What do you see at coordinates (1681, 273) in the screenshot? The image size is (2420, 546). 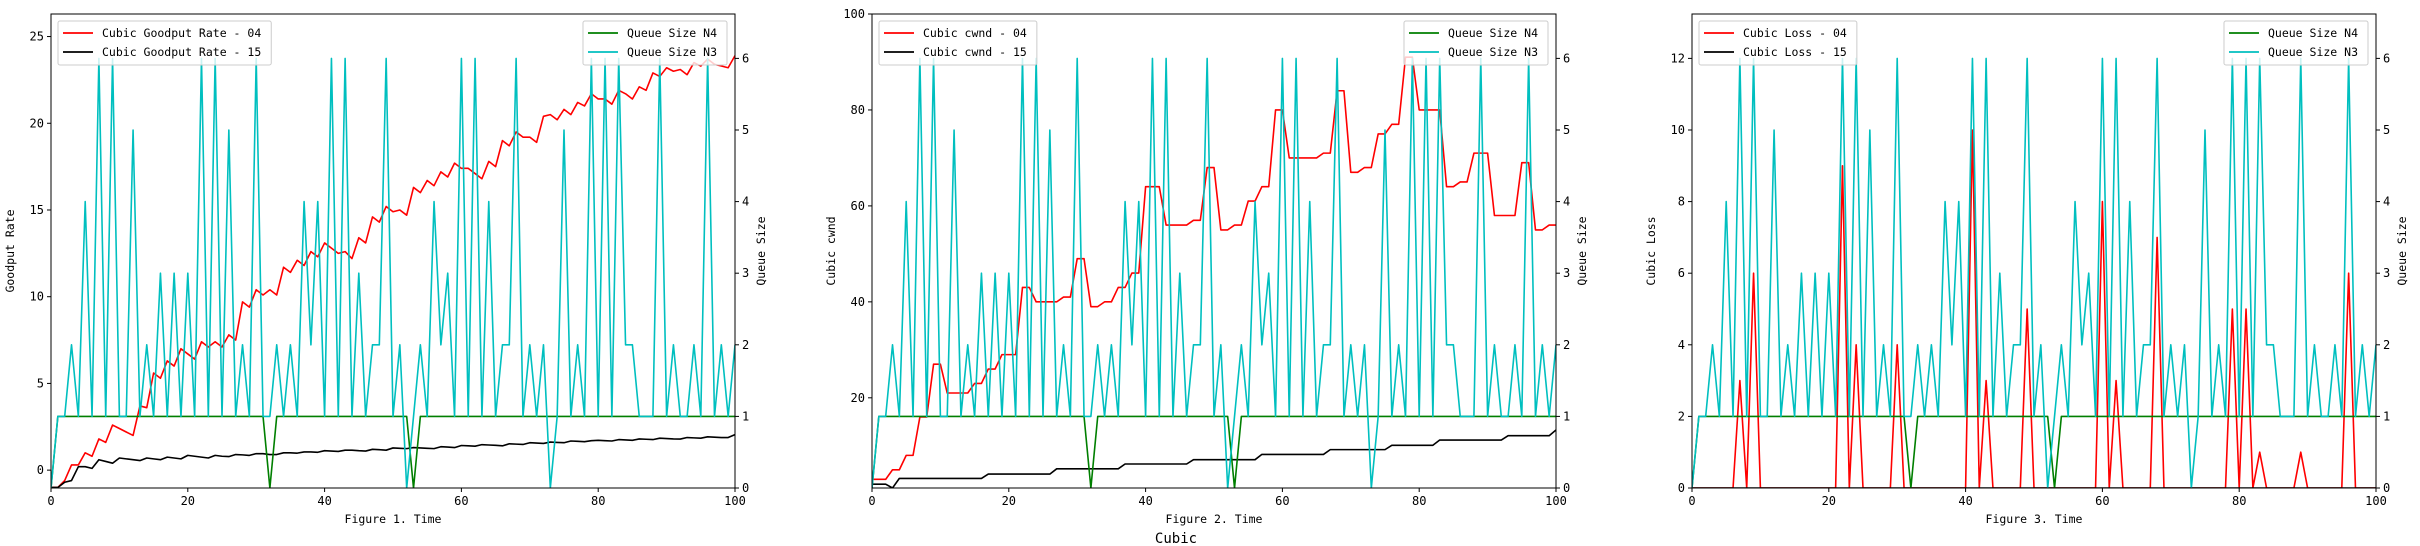 I see `y-tick-label: 6` at bounding box center [1681, 273].